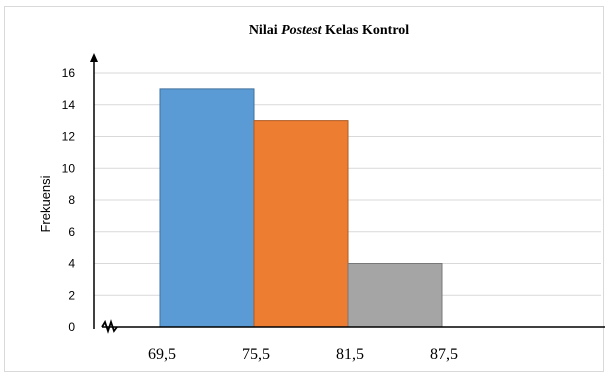 The image size is (613, 381). What do you see at coordinates (71, 232) in the screenshot?
I see `y-tick-label: 6` at bounding box center [71, 232].